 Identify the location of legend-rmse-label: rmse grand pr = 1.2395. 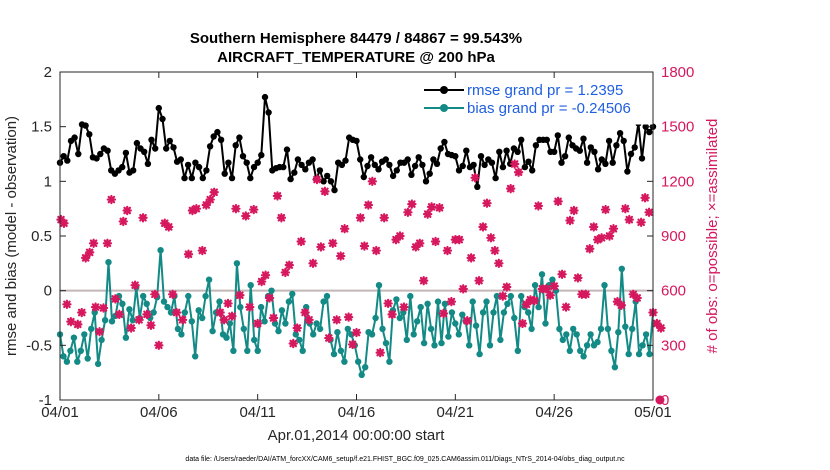
(545, 90).